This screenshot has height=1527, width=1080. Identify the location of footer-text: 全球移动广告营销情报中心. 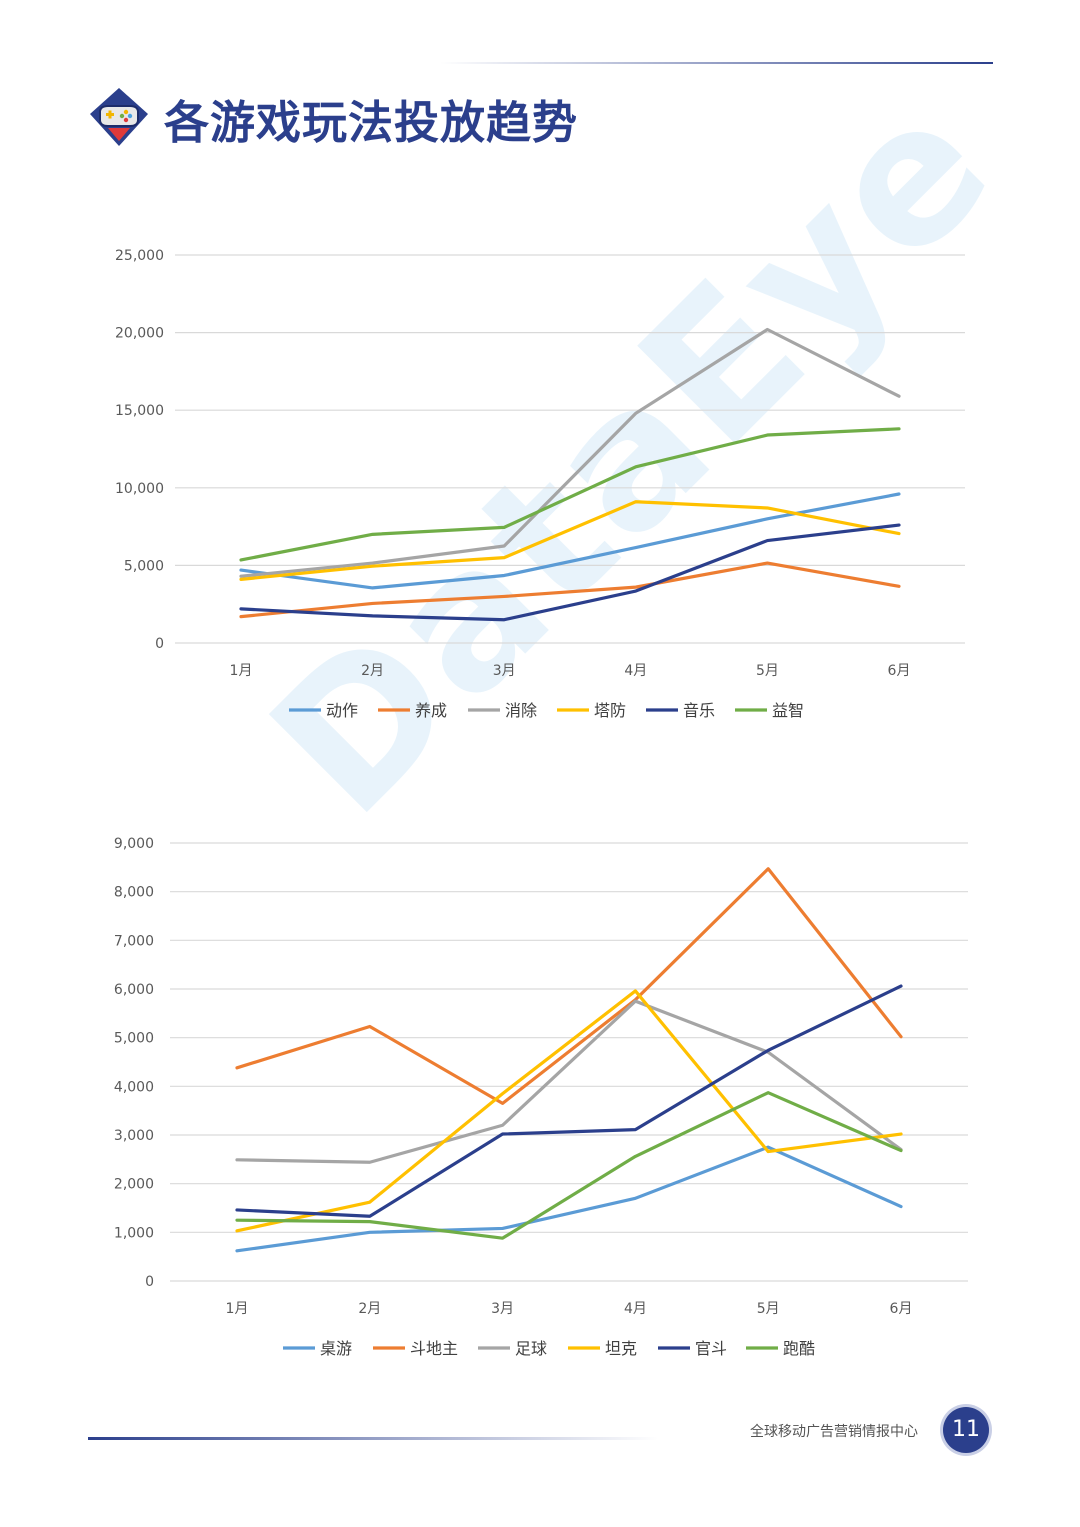
(834, 1432).